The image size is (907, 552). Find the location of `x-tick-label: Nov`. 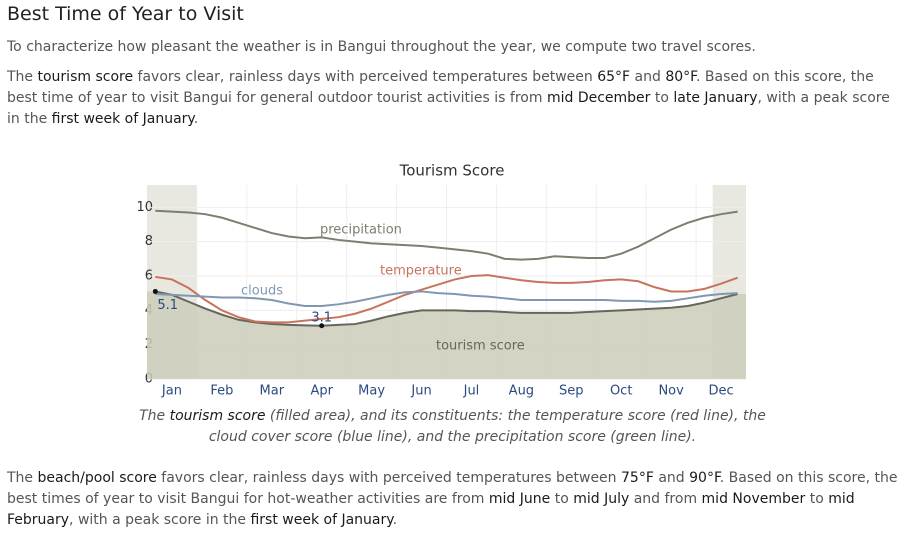

x-tick-label: Nov is located at coordinates (671, 391).